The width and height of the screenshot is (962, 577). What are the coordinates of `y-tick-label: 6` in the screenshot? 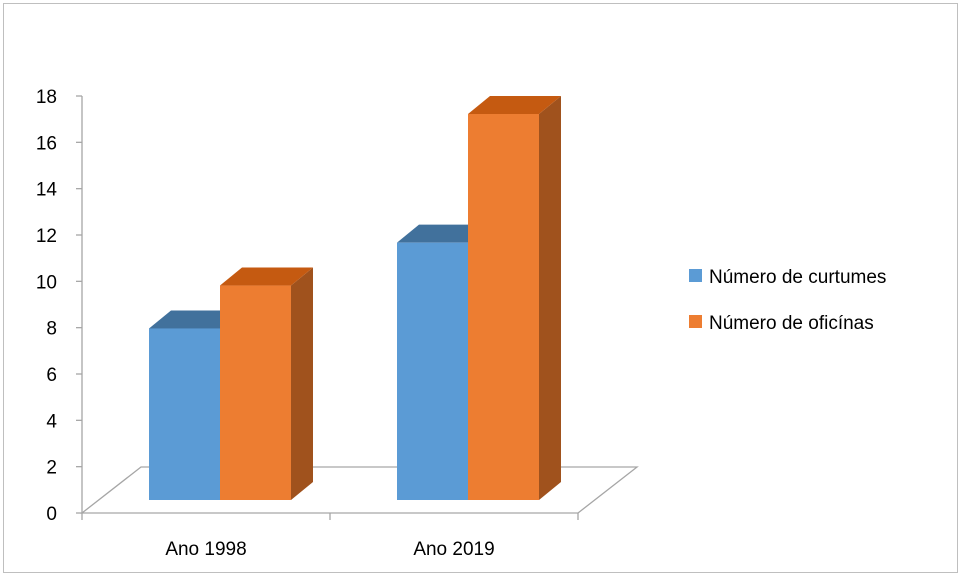 It's located at (51, 375).